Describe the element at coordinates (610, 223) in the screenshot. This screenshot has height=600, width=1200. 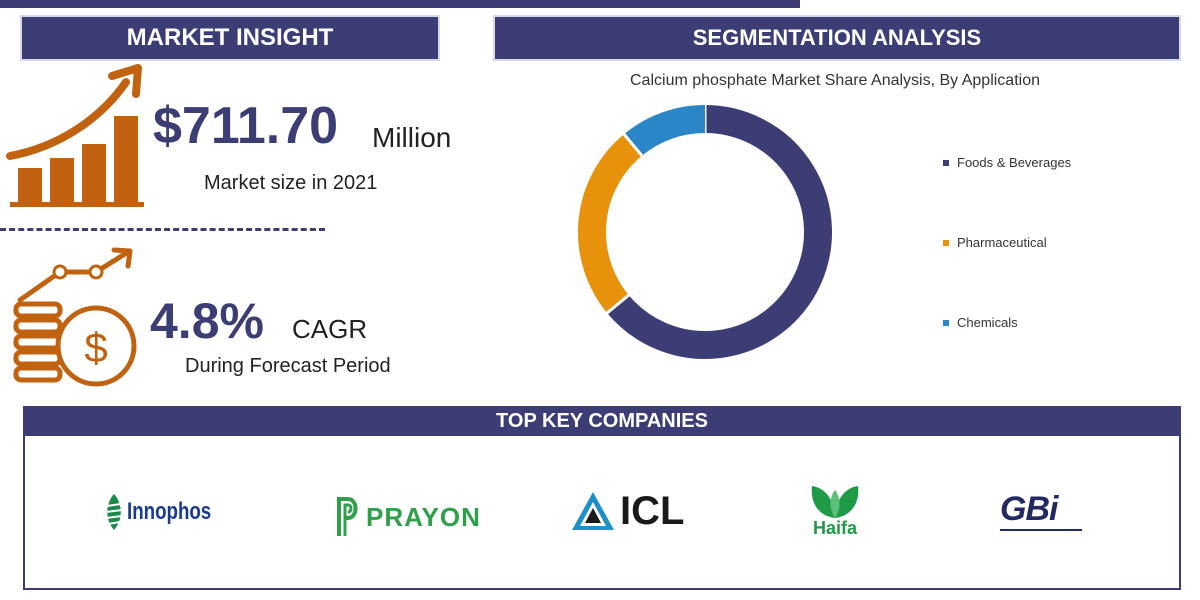
I see `donut-slice-pharmaceutical` at that location.